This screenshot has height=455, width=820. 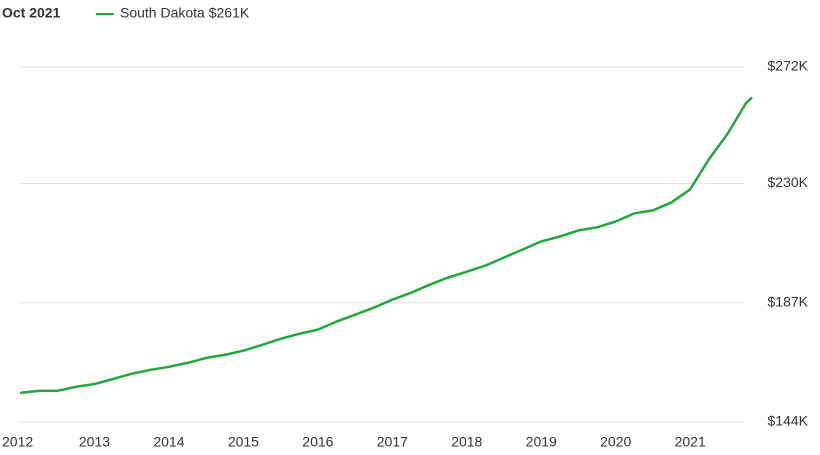 I want to click on y-tick-label: $230K, so click(x=788, y=182).